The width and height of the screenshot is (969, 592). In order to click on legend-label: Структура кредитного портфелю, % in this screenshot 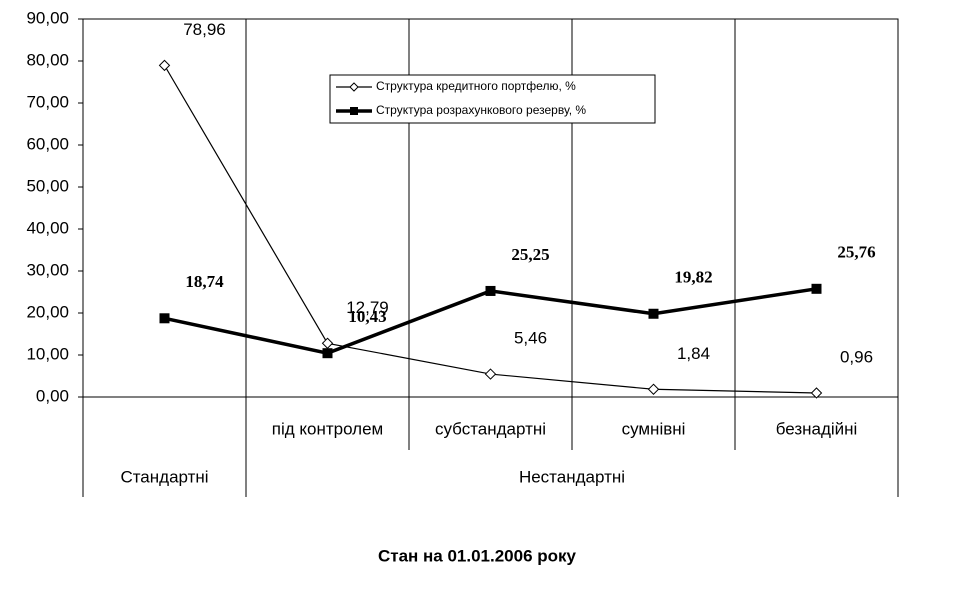, I will do `click(476, 86)`.